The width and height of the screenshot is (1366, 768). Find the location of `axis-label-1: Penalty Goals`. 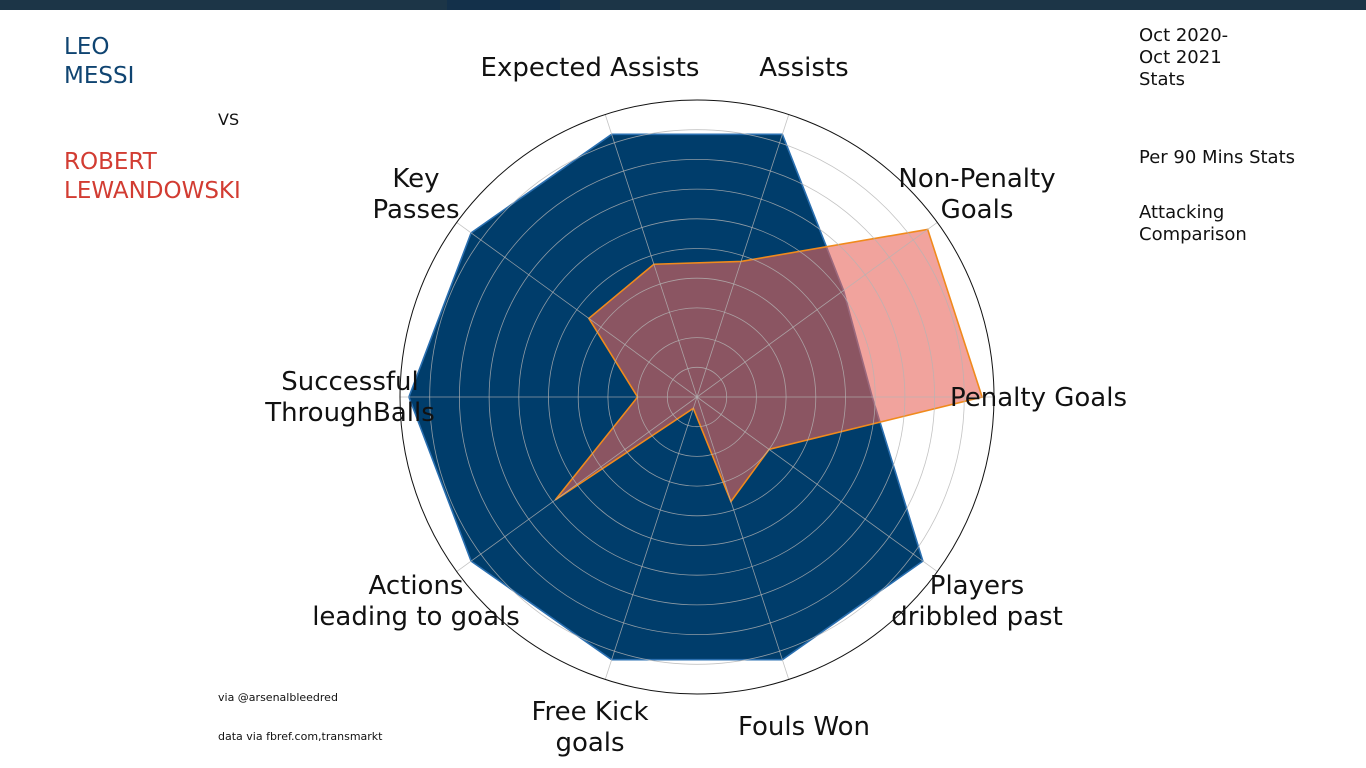

axis-label-1: Penalty Goals is located at coordinates (1038, 398).